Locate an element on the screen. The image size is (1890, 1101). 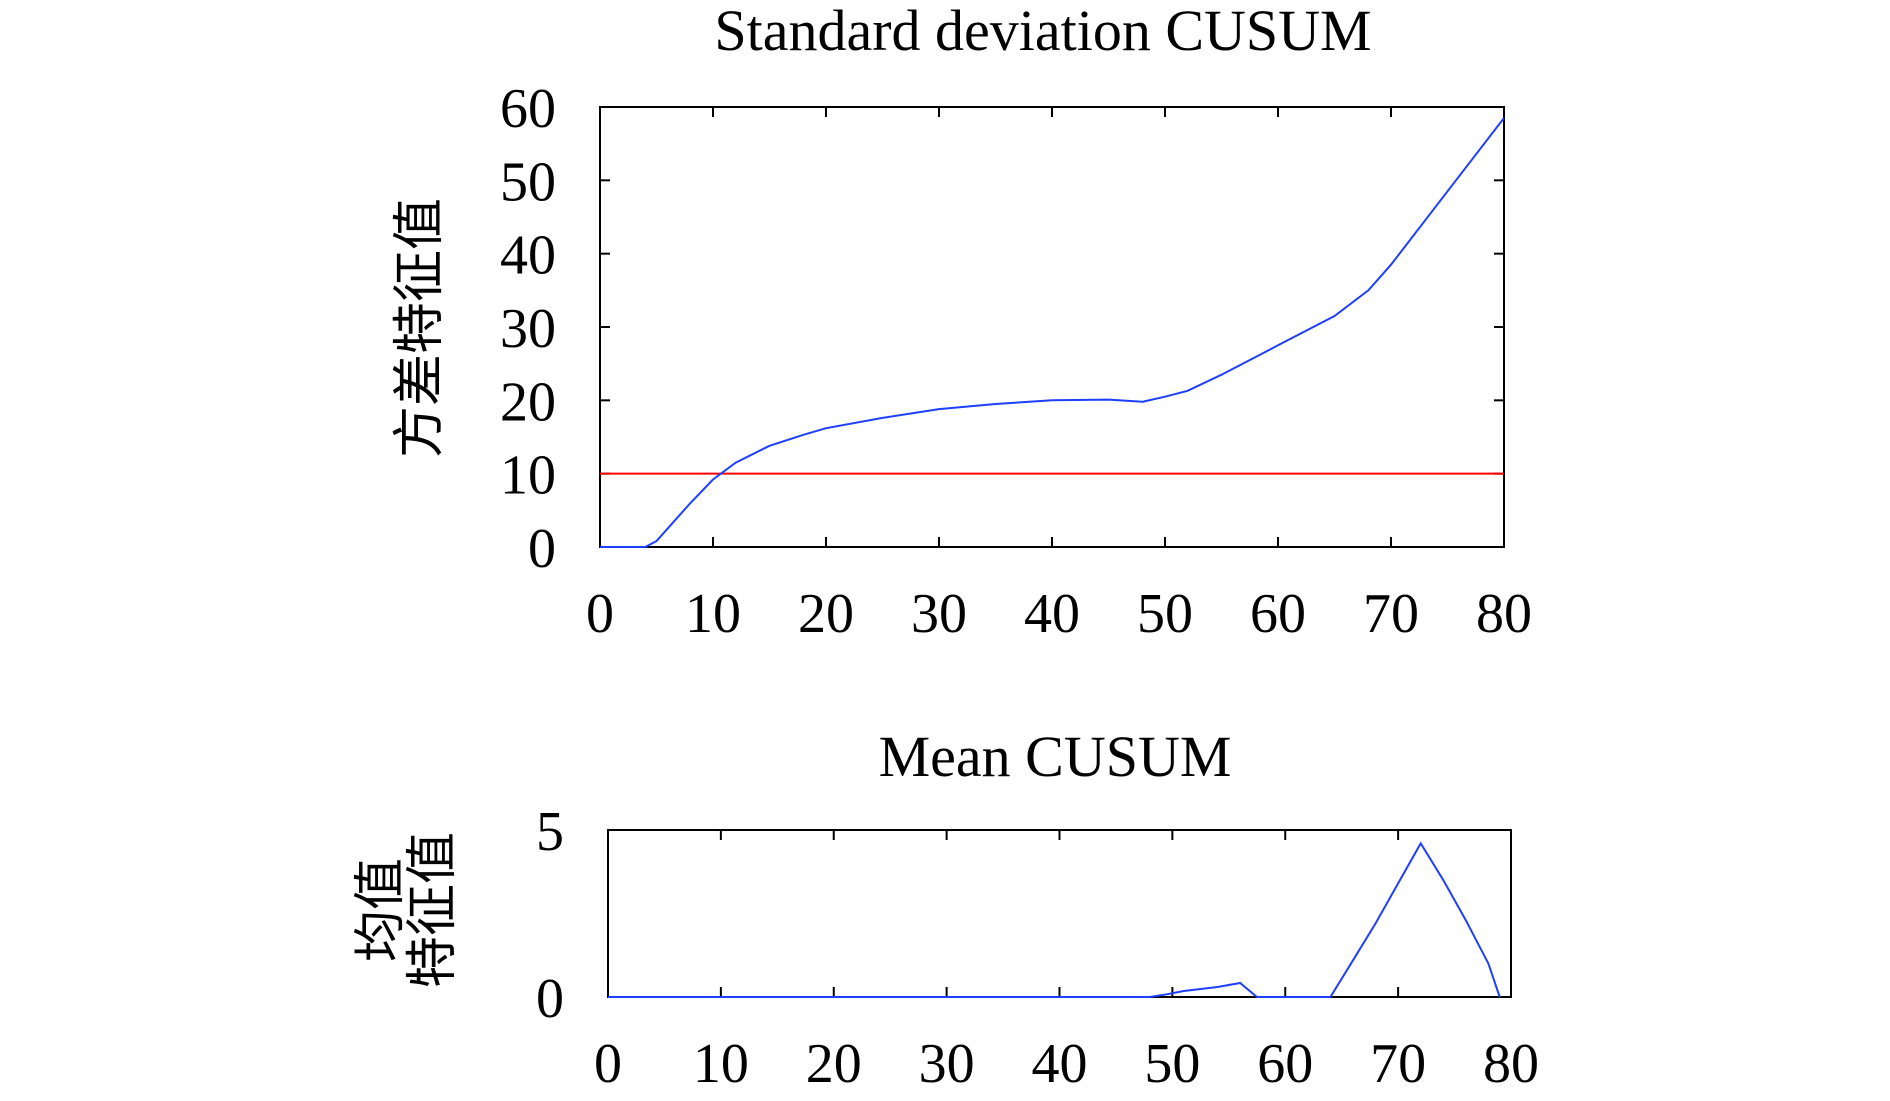
sd-chart-title: Standard deviation CUSUM is located at coordinates (1042, 31).